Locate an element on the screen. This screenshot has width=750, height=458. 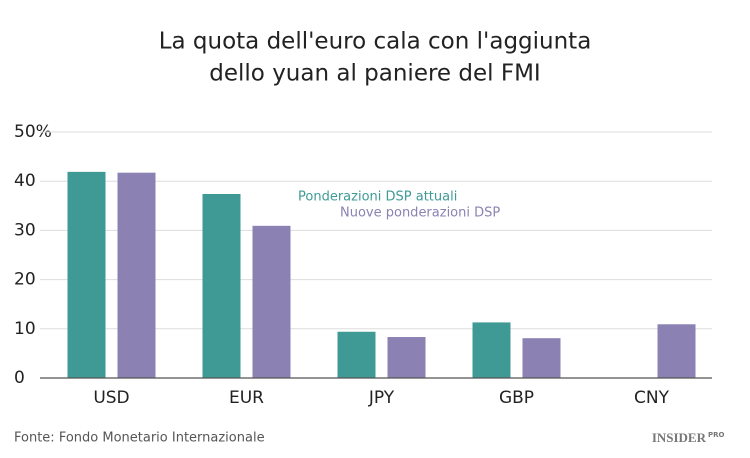
x-tick-label: USD is located at coordinates (111, 398).